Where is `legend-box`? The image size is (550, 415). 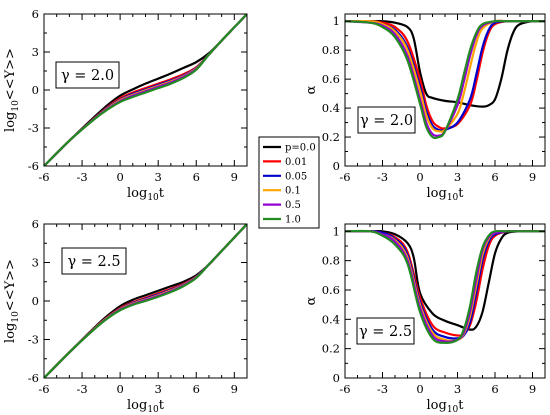 legend-box is located at coordinates (289, 182).